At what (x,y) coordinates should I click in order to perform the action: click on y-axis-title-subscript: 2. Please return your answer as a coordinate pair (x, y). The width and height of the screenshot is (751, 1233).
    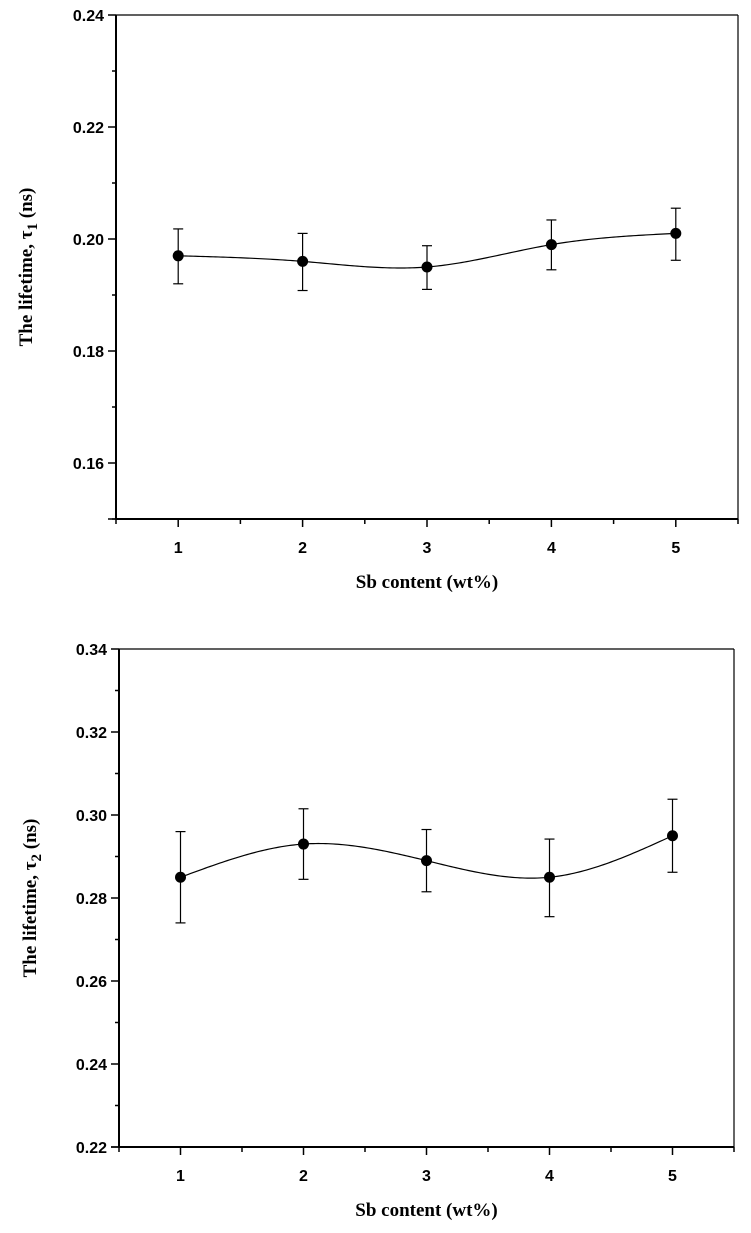
    Looking at the image, I should click on (37, 858).